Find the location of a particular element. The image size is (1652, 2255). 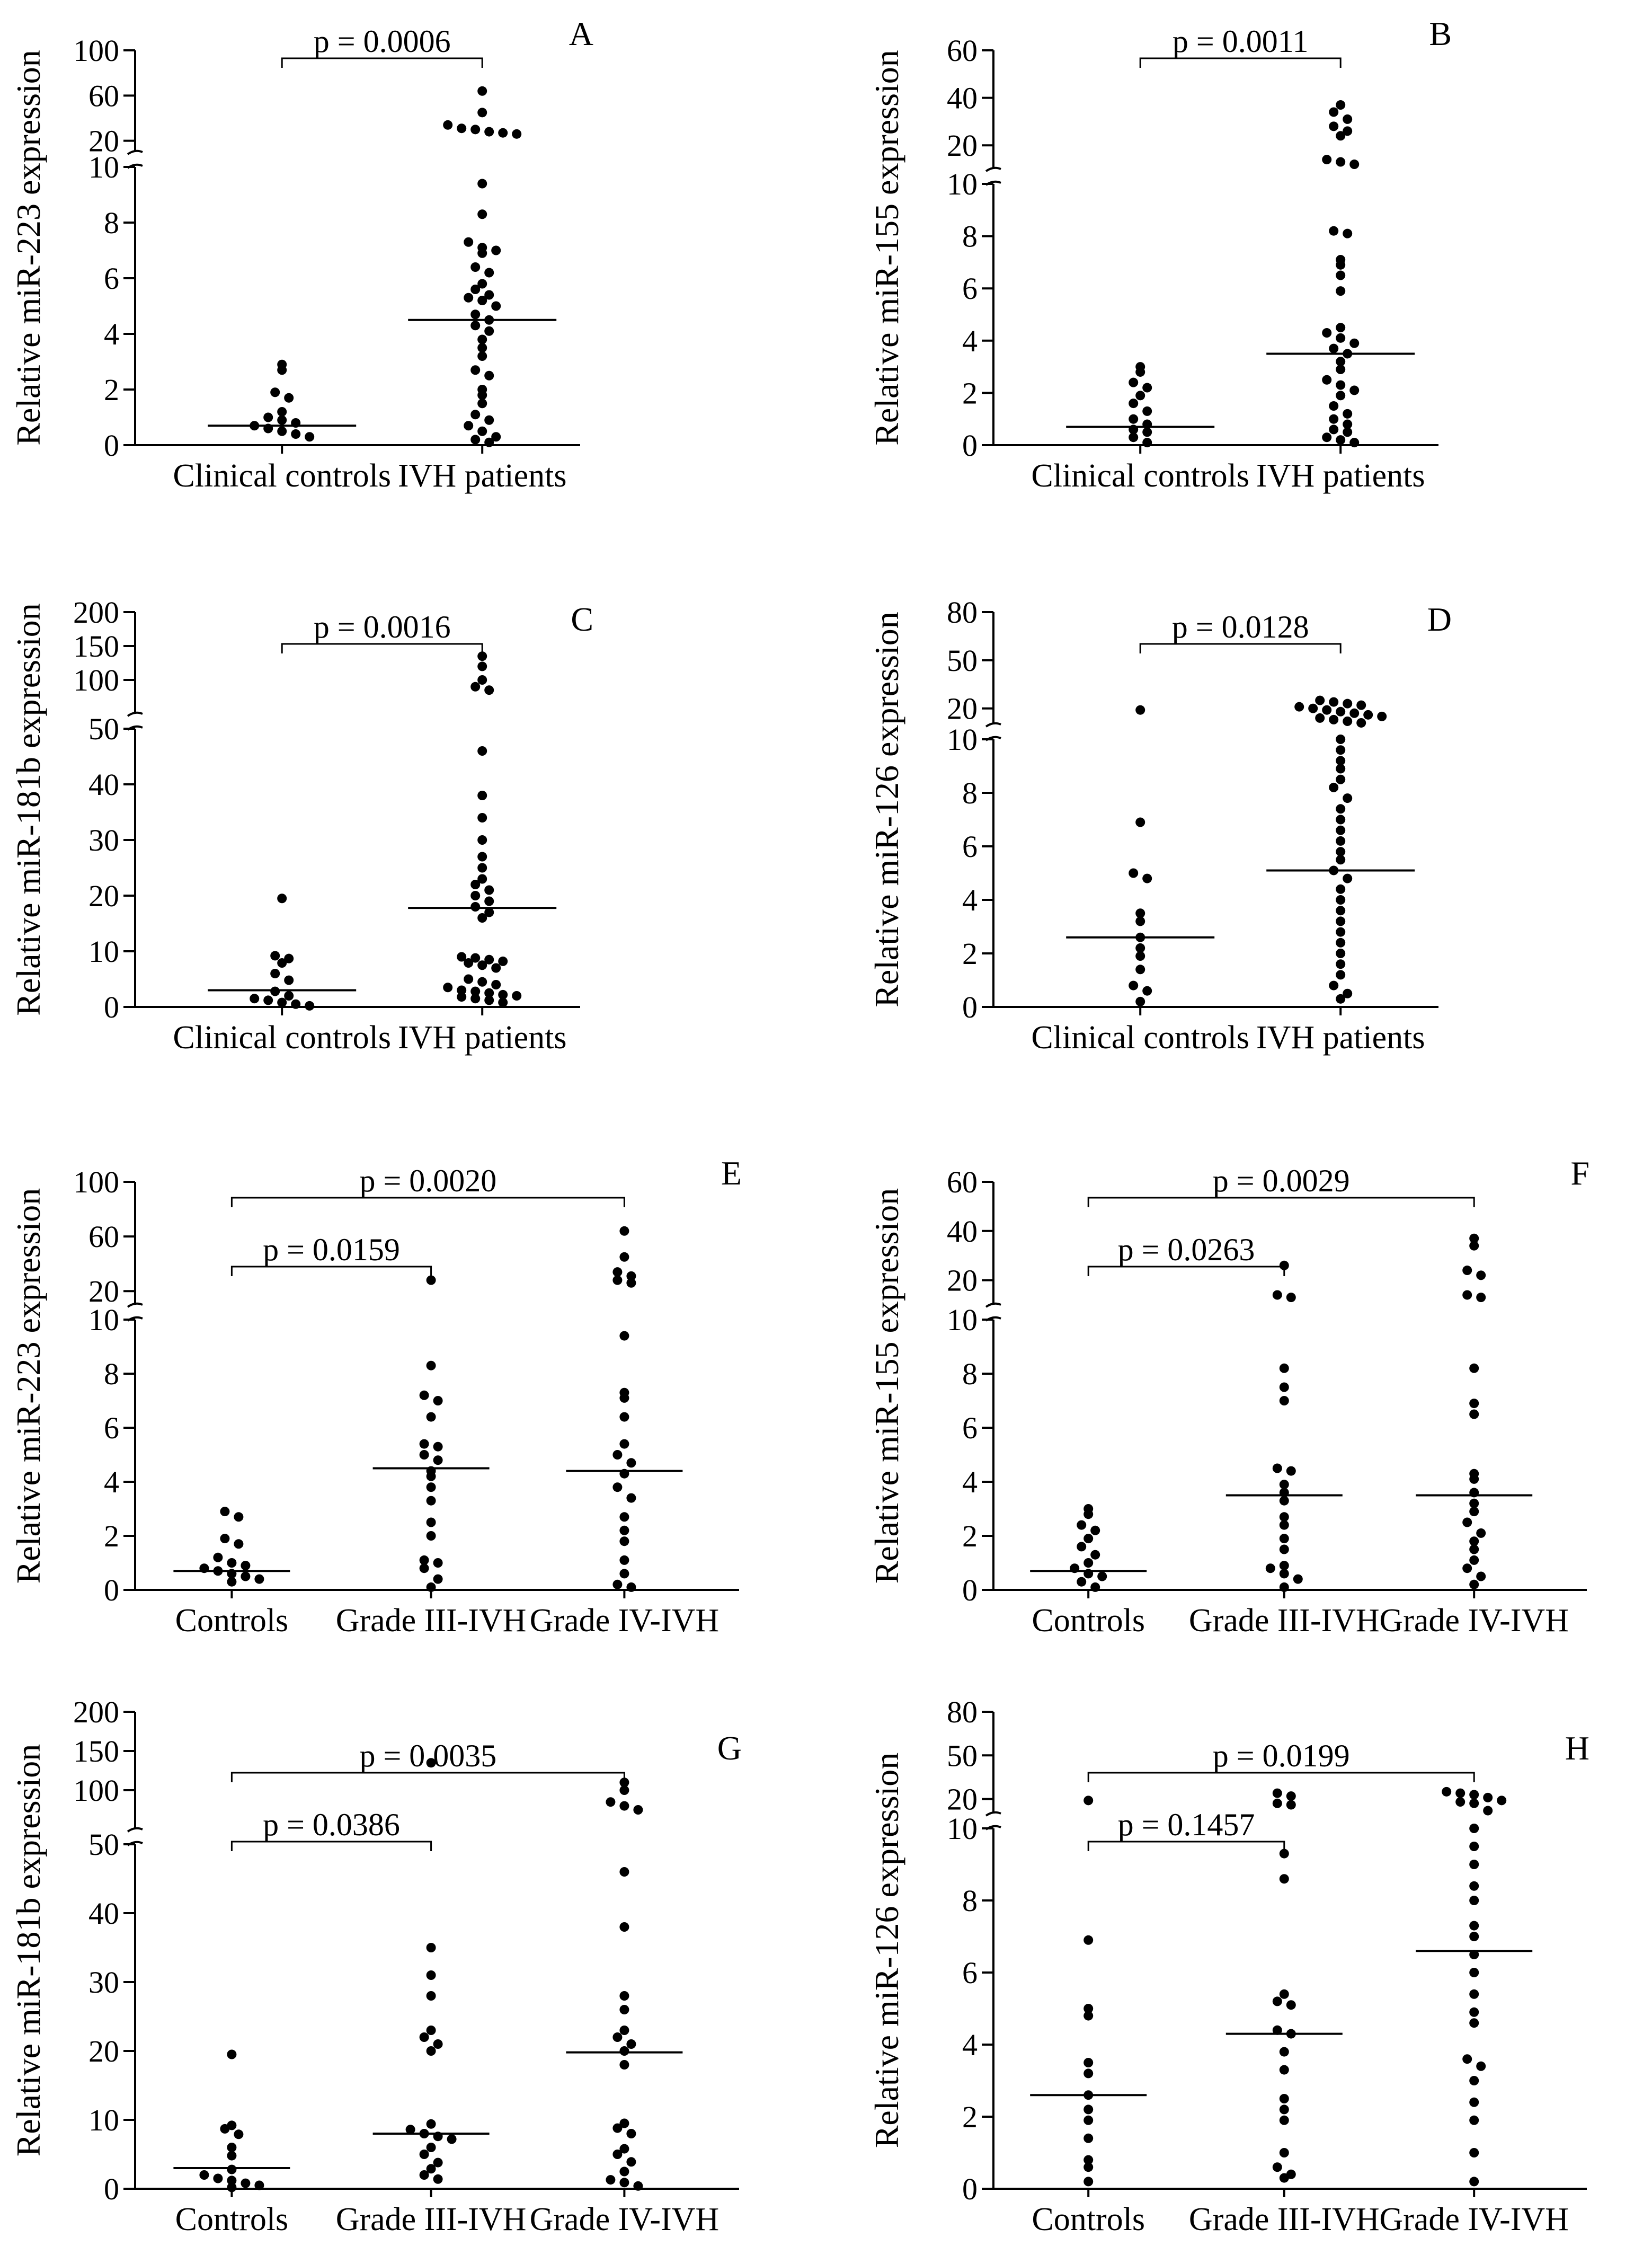

panel-letter: E is located at coordinates (731, 1173).